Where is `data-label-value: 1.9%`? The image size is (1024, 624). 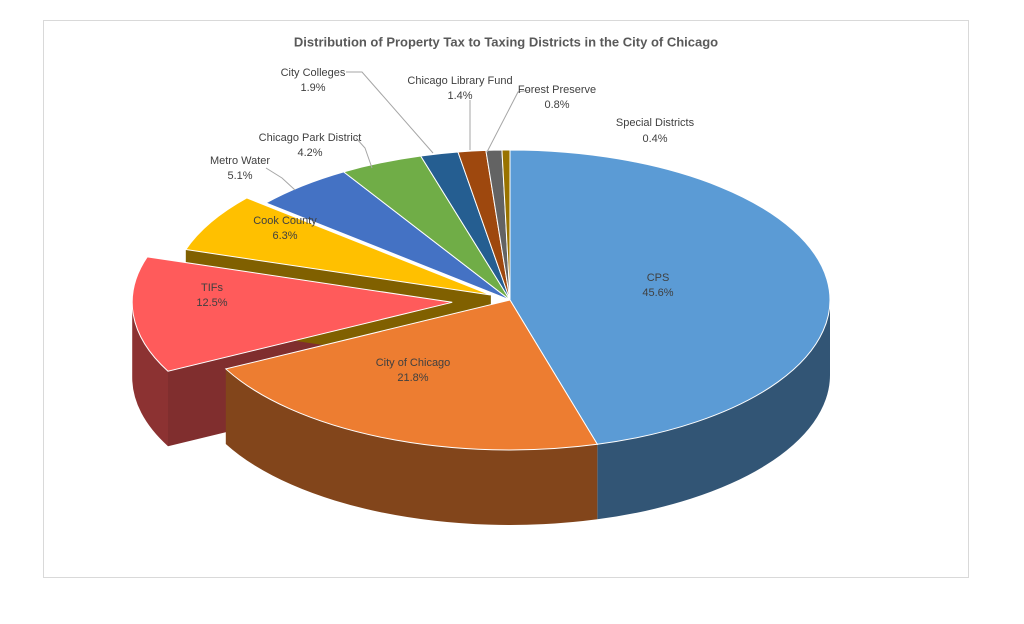
data-label-value: 1.9% is located at coordinates (312, 88).